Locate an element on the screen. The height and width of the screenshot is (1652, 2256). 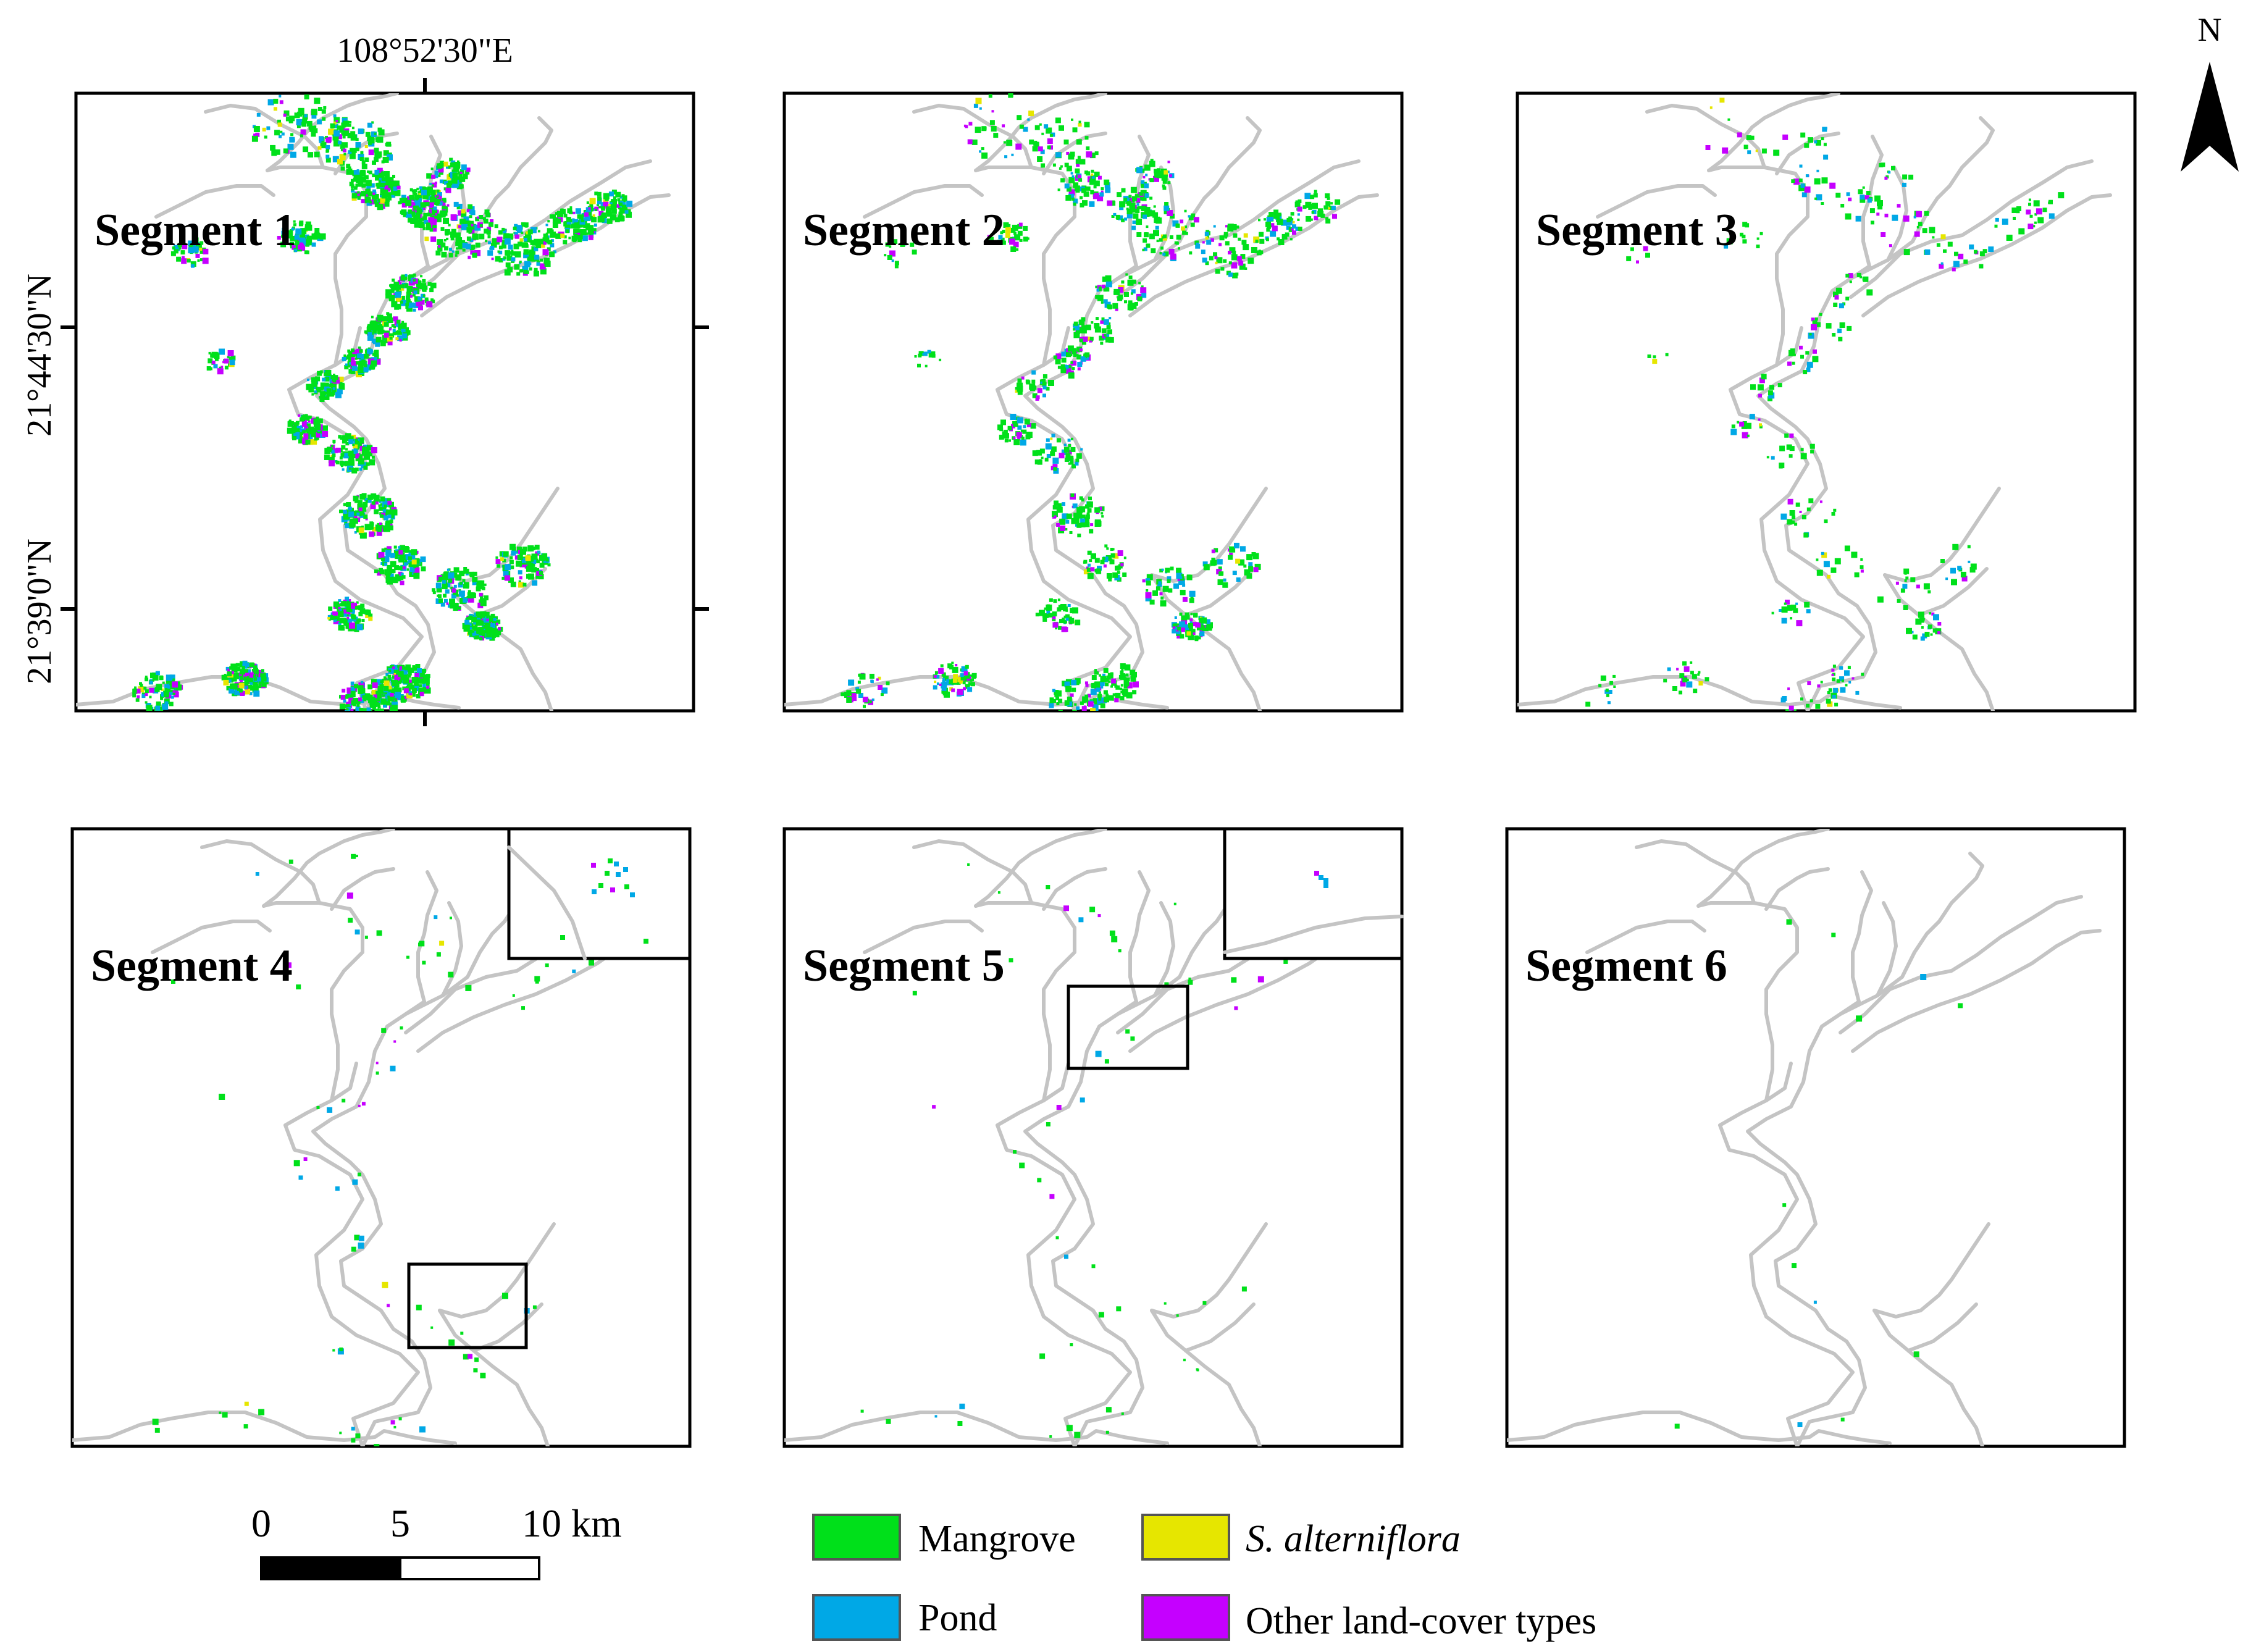
scale-label-0: 0 is located at coordinates (261, 1523).